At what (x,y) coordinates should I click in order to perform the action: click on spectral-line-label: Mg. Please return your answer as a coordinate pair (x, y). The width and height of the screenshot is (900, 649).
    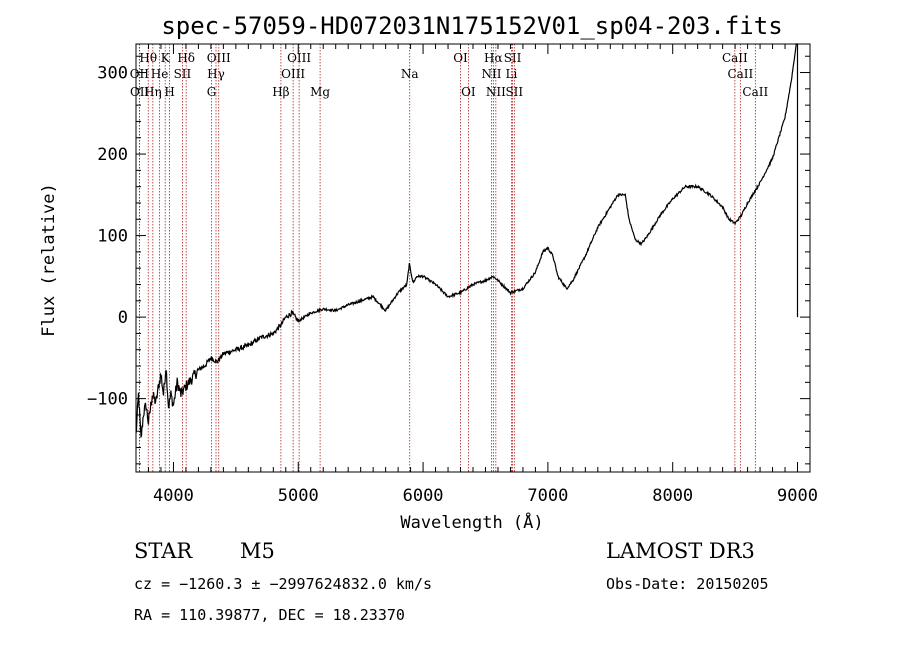
    Looking at the image, I should click on (320, 92).